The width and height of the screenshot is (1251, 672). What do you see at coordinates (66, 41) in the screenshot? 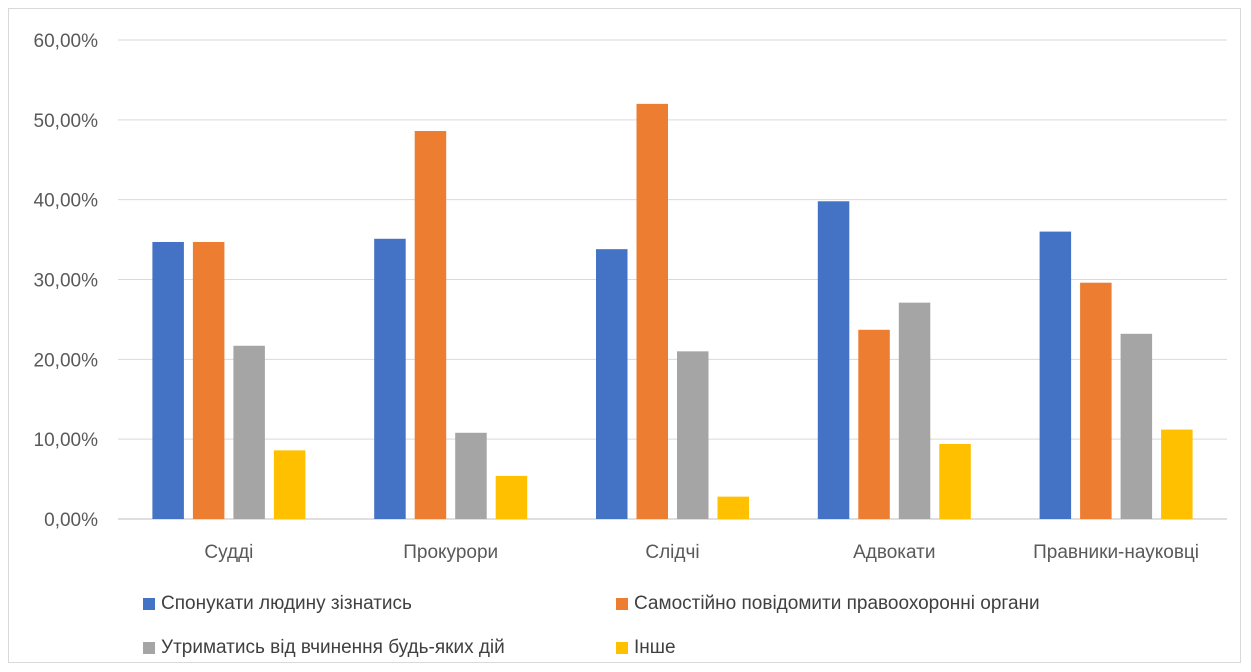
I see `y-tick-label: 60,00%` at bounding box center [66, 41].